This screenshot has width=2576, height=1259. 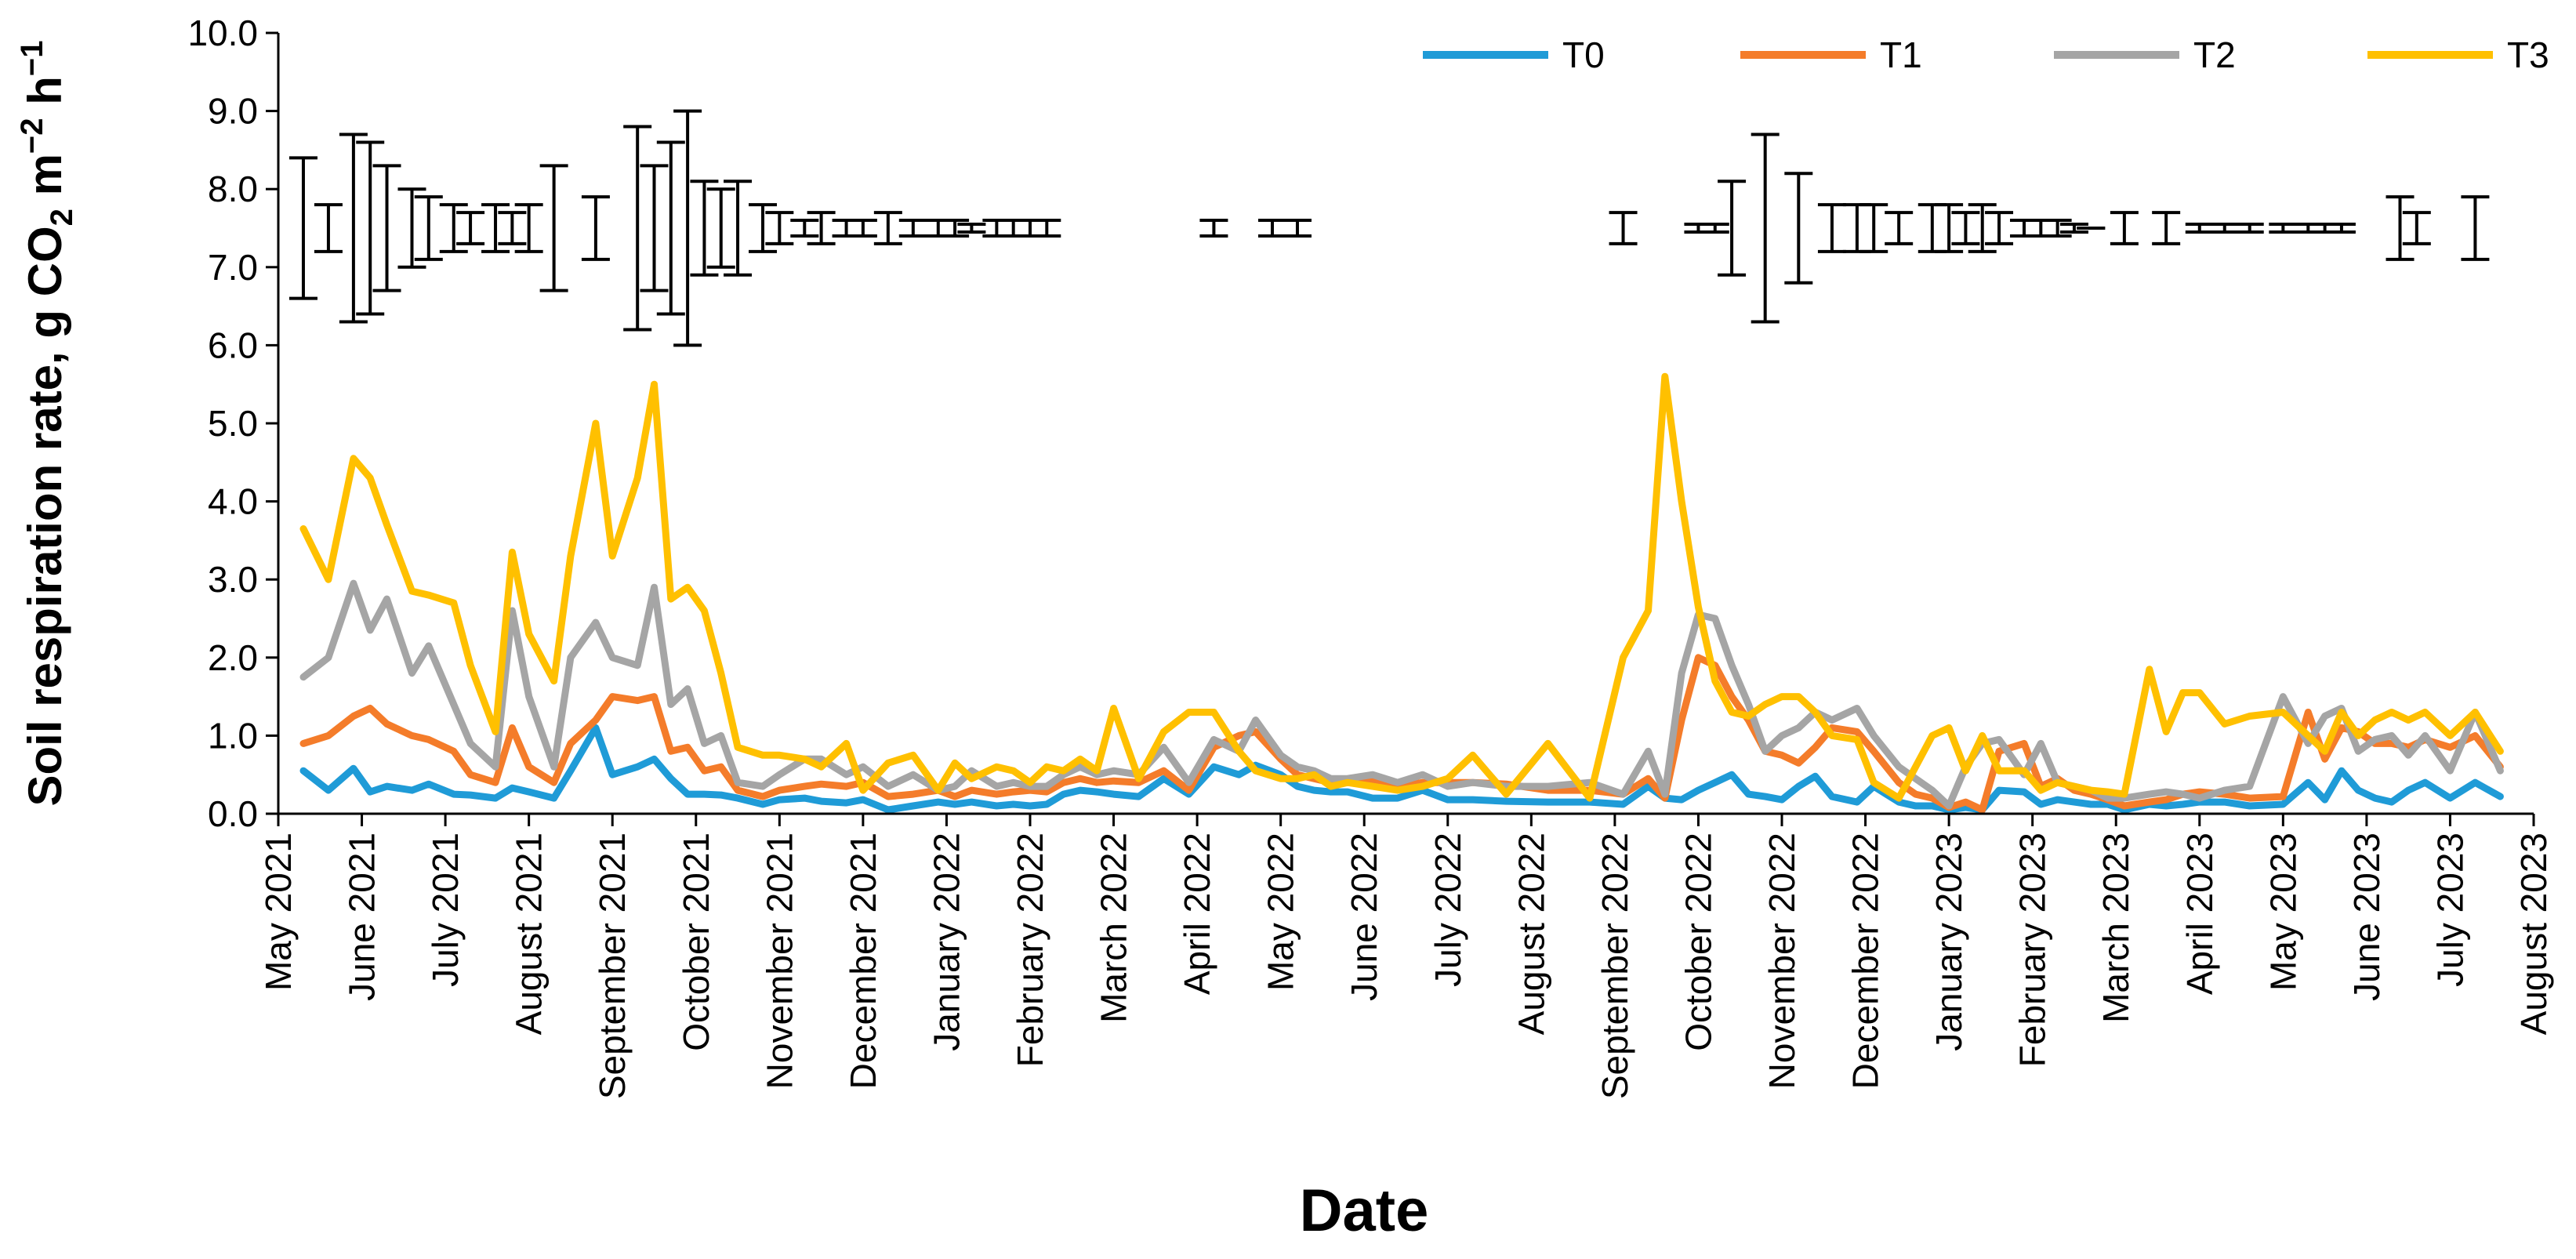 What do you see at coordinates (233, 814) in the screenshot?
I see `y-tick-label: 0.0` at bounding box center [233, 814].